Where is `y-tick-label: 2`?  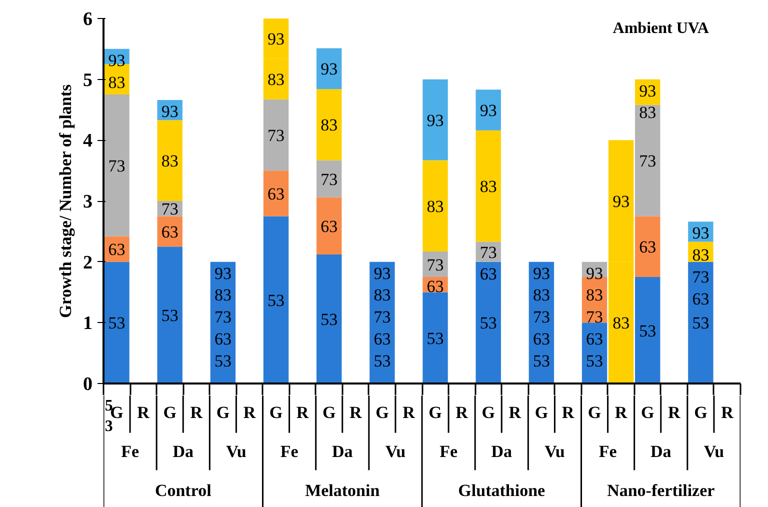 y-tick-label: 2 is located at coordinates (87, 263).